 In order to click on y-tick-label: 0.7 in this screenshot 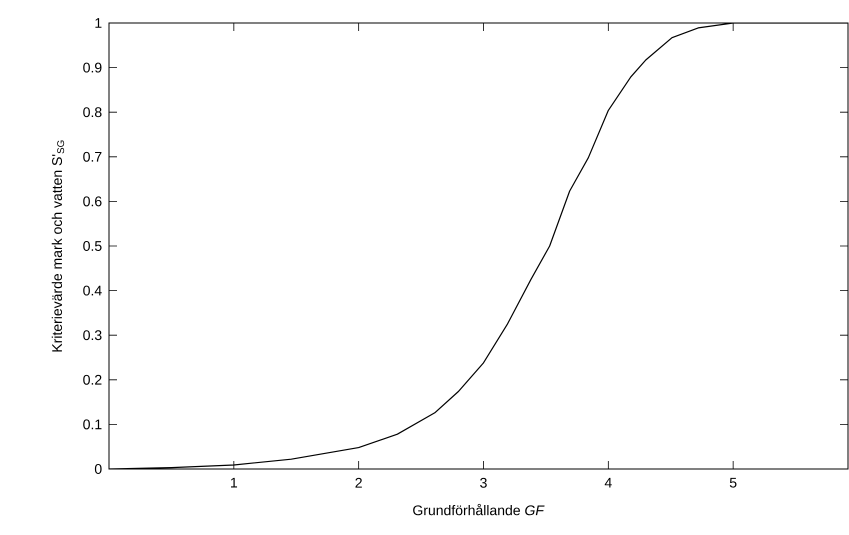, I will do `click(92, 157)`.